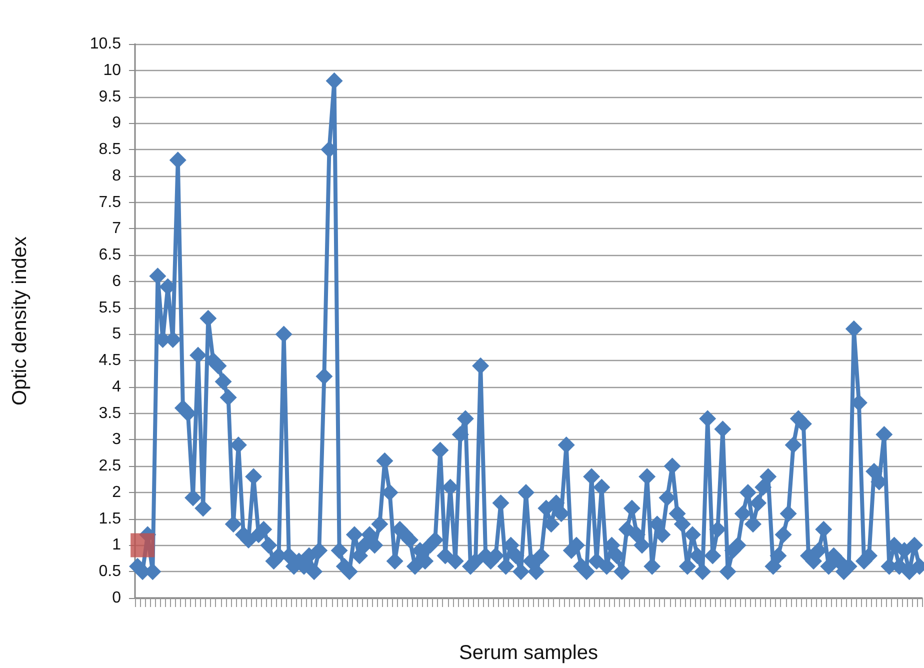 Image resolution: width=924 pixels, height=668 pixels. I want to click on y-tick-label: 3.5, so click(110, 413).